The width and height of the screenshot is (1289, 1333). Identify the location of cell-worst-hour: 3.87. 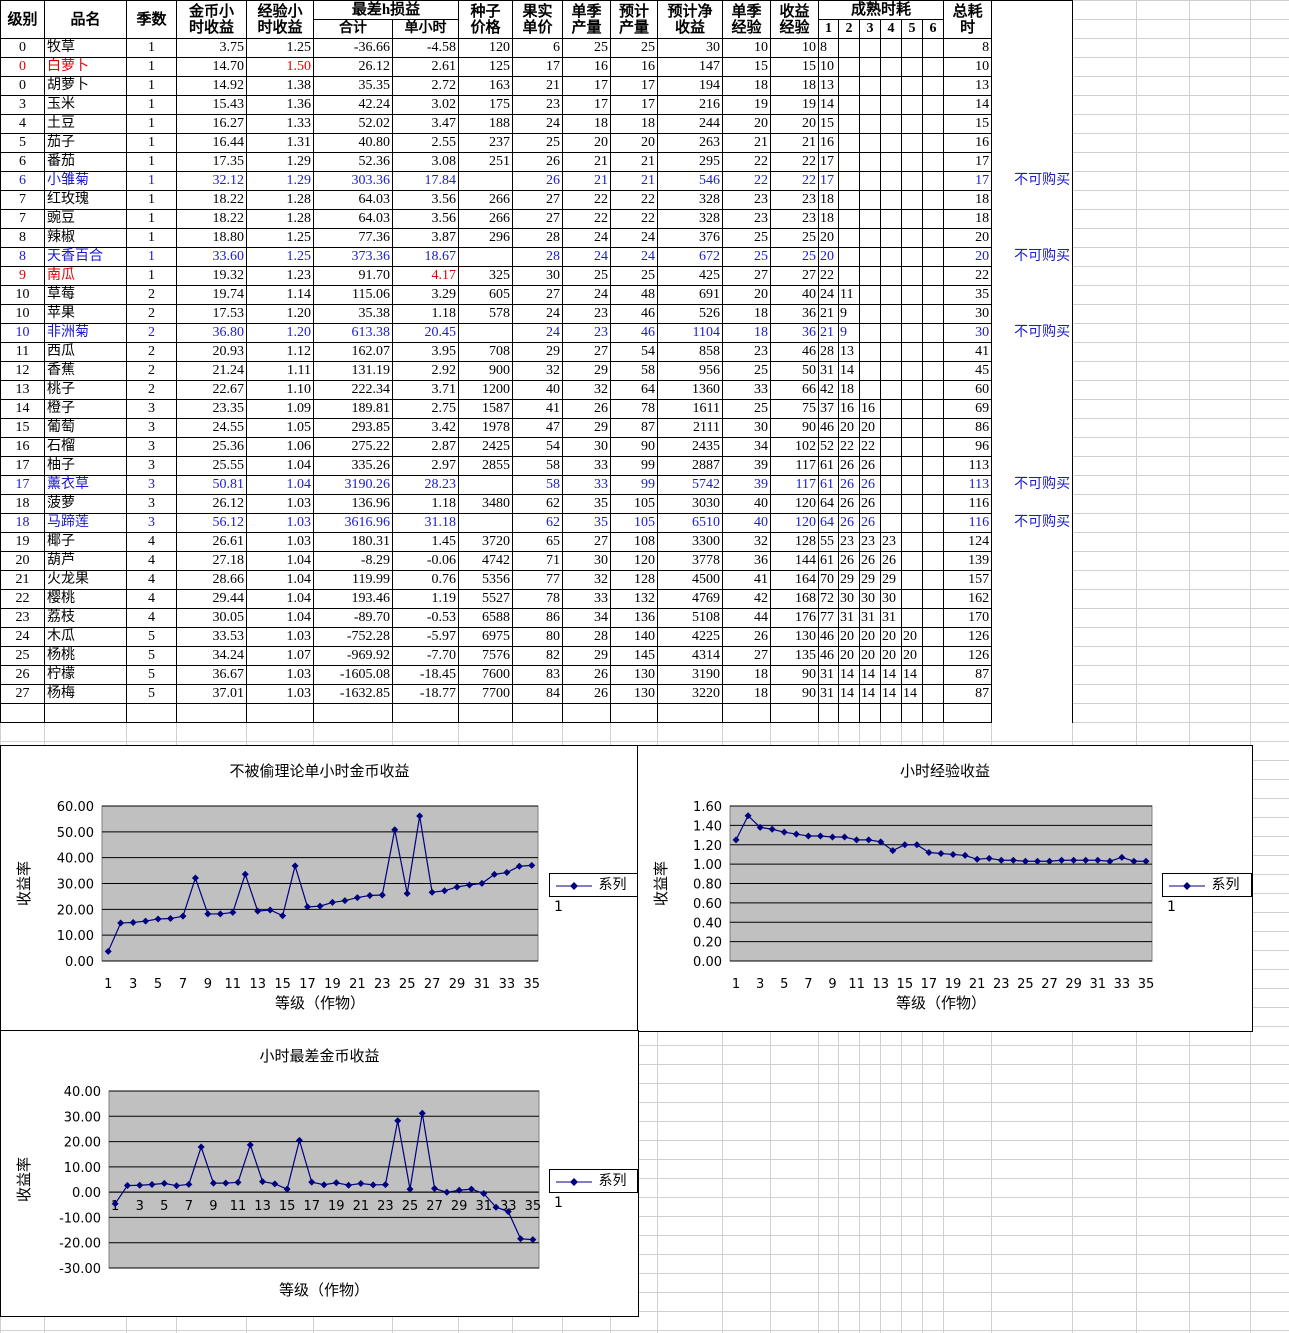
(425, 238).